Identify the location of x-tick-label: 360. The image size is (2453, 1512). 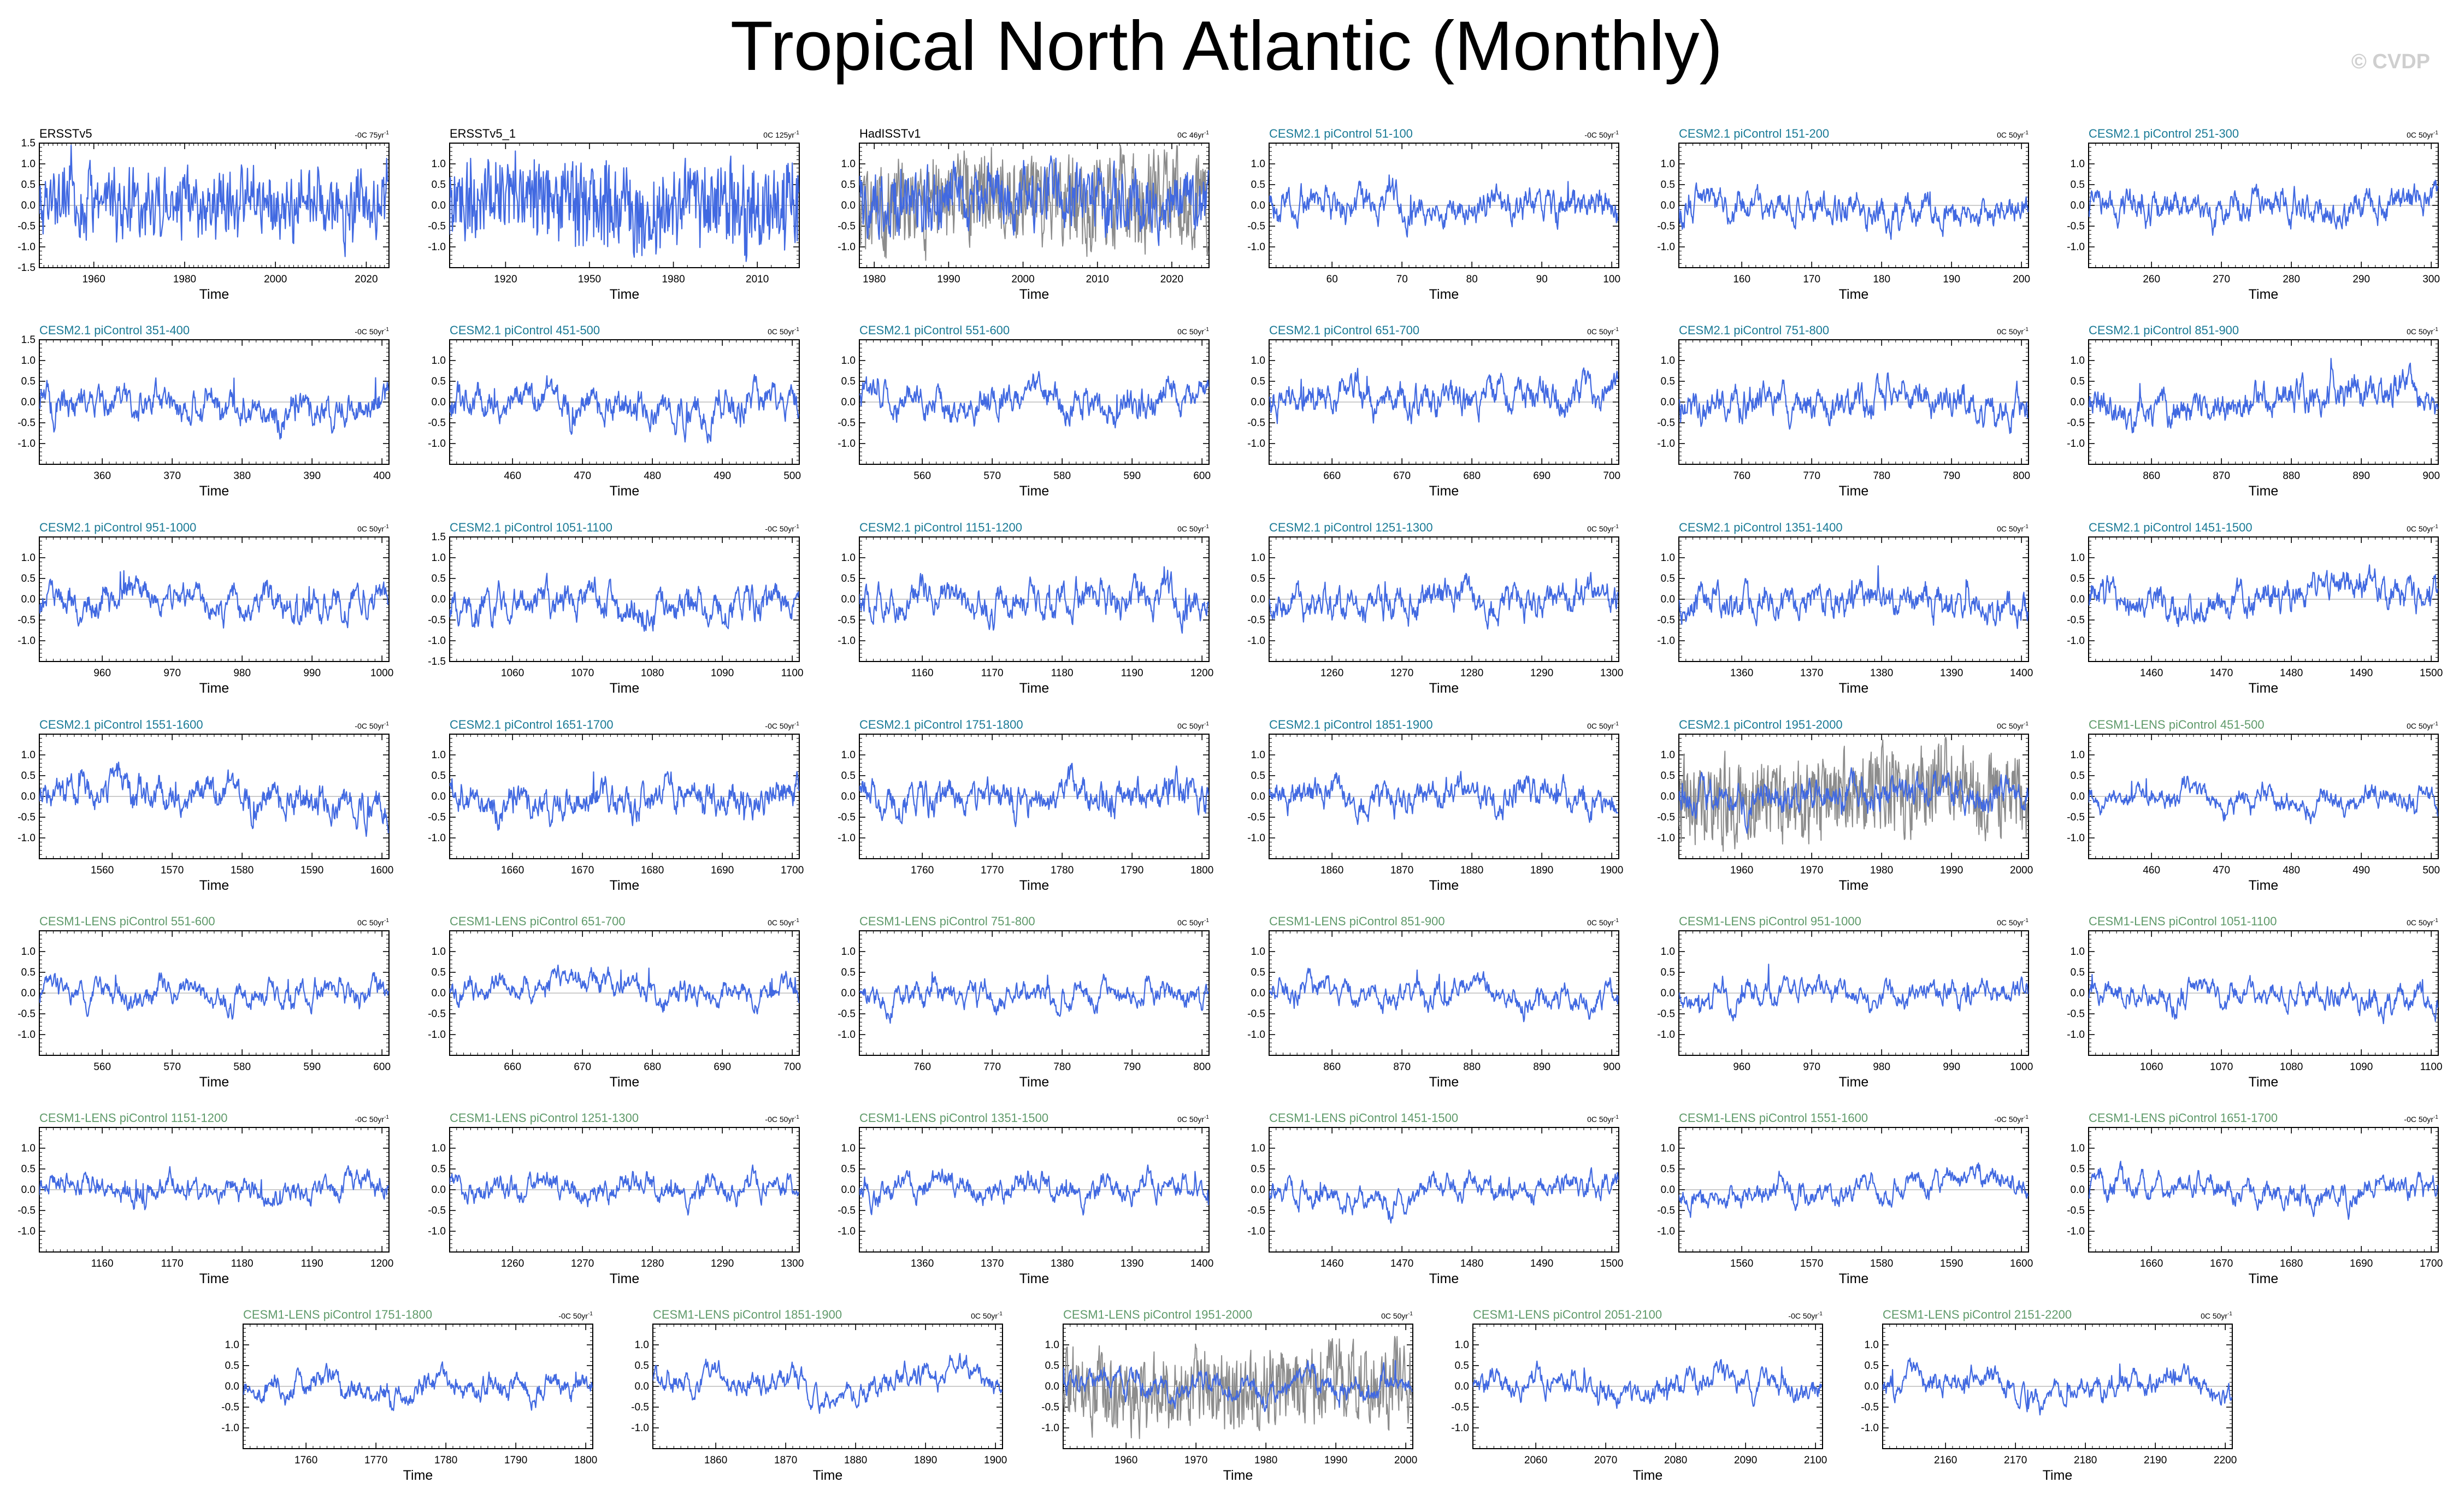
(102, 476).